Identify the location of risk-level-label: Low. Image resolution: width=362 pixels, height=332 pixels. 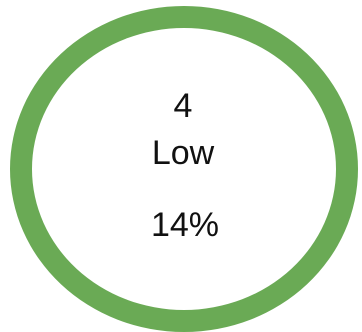
(183, 153).